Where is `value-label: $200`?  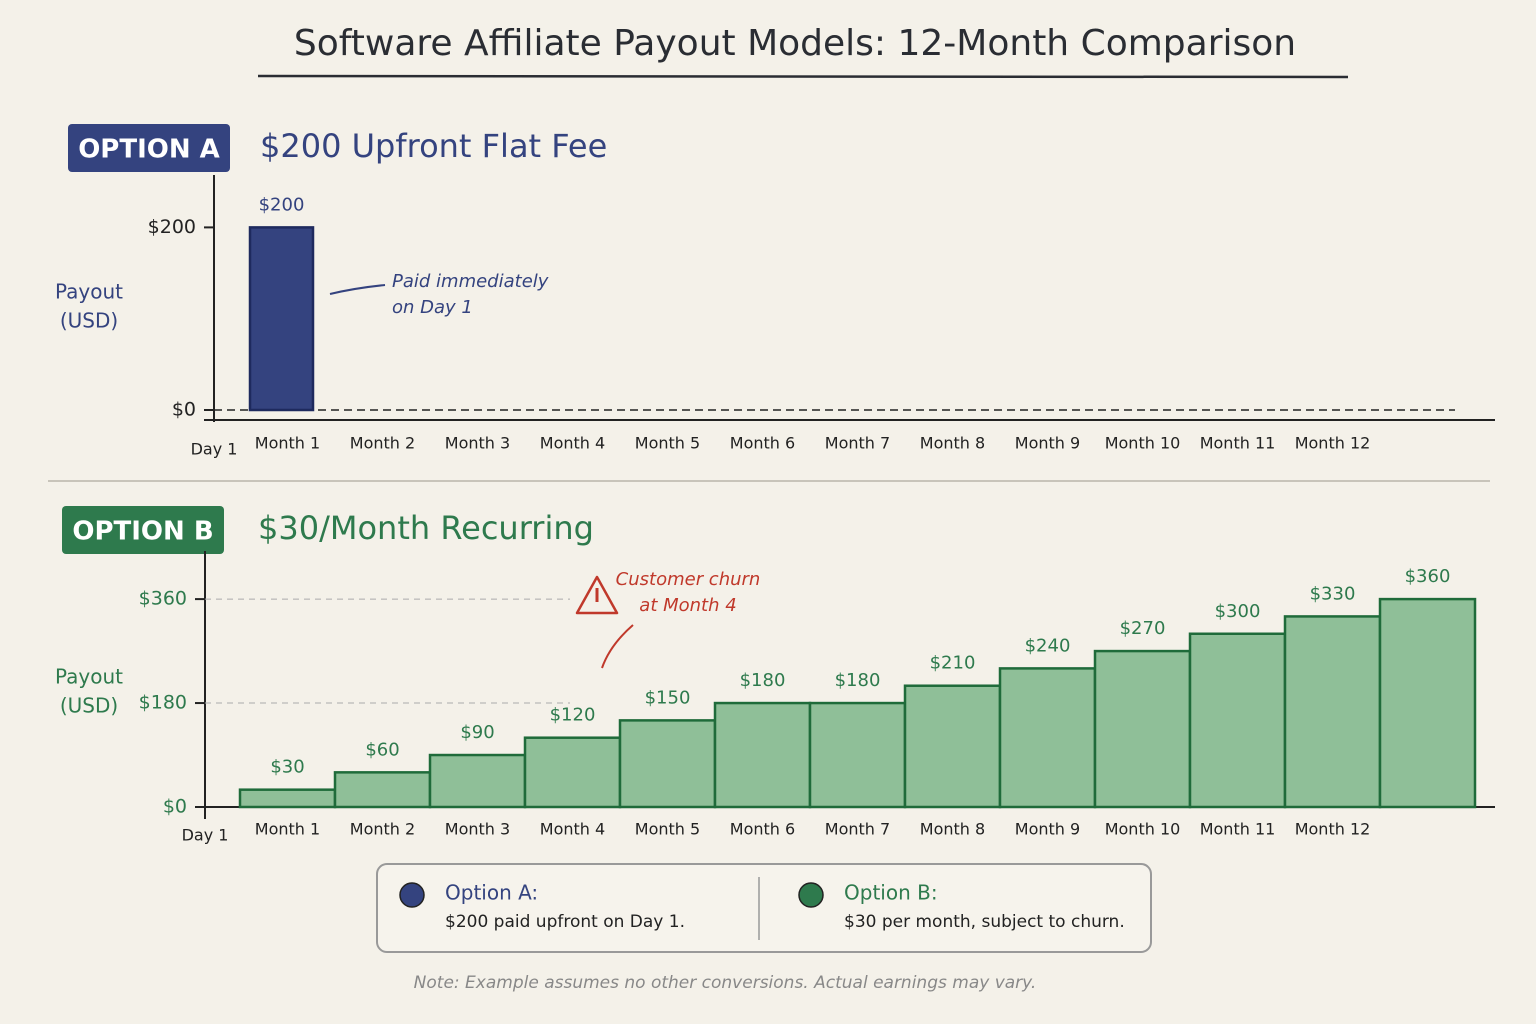
value-label: $200 is located at coordinates (282, 204).